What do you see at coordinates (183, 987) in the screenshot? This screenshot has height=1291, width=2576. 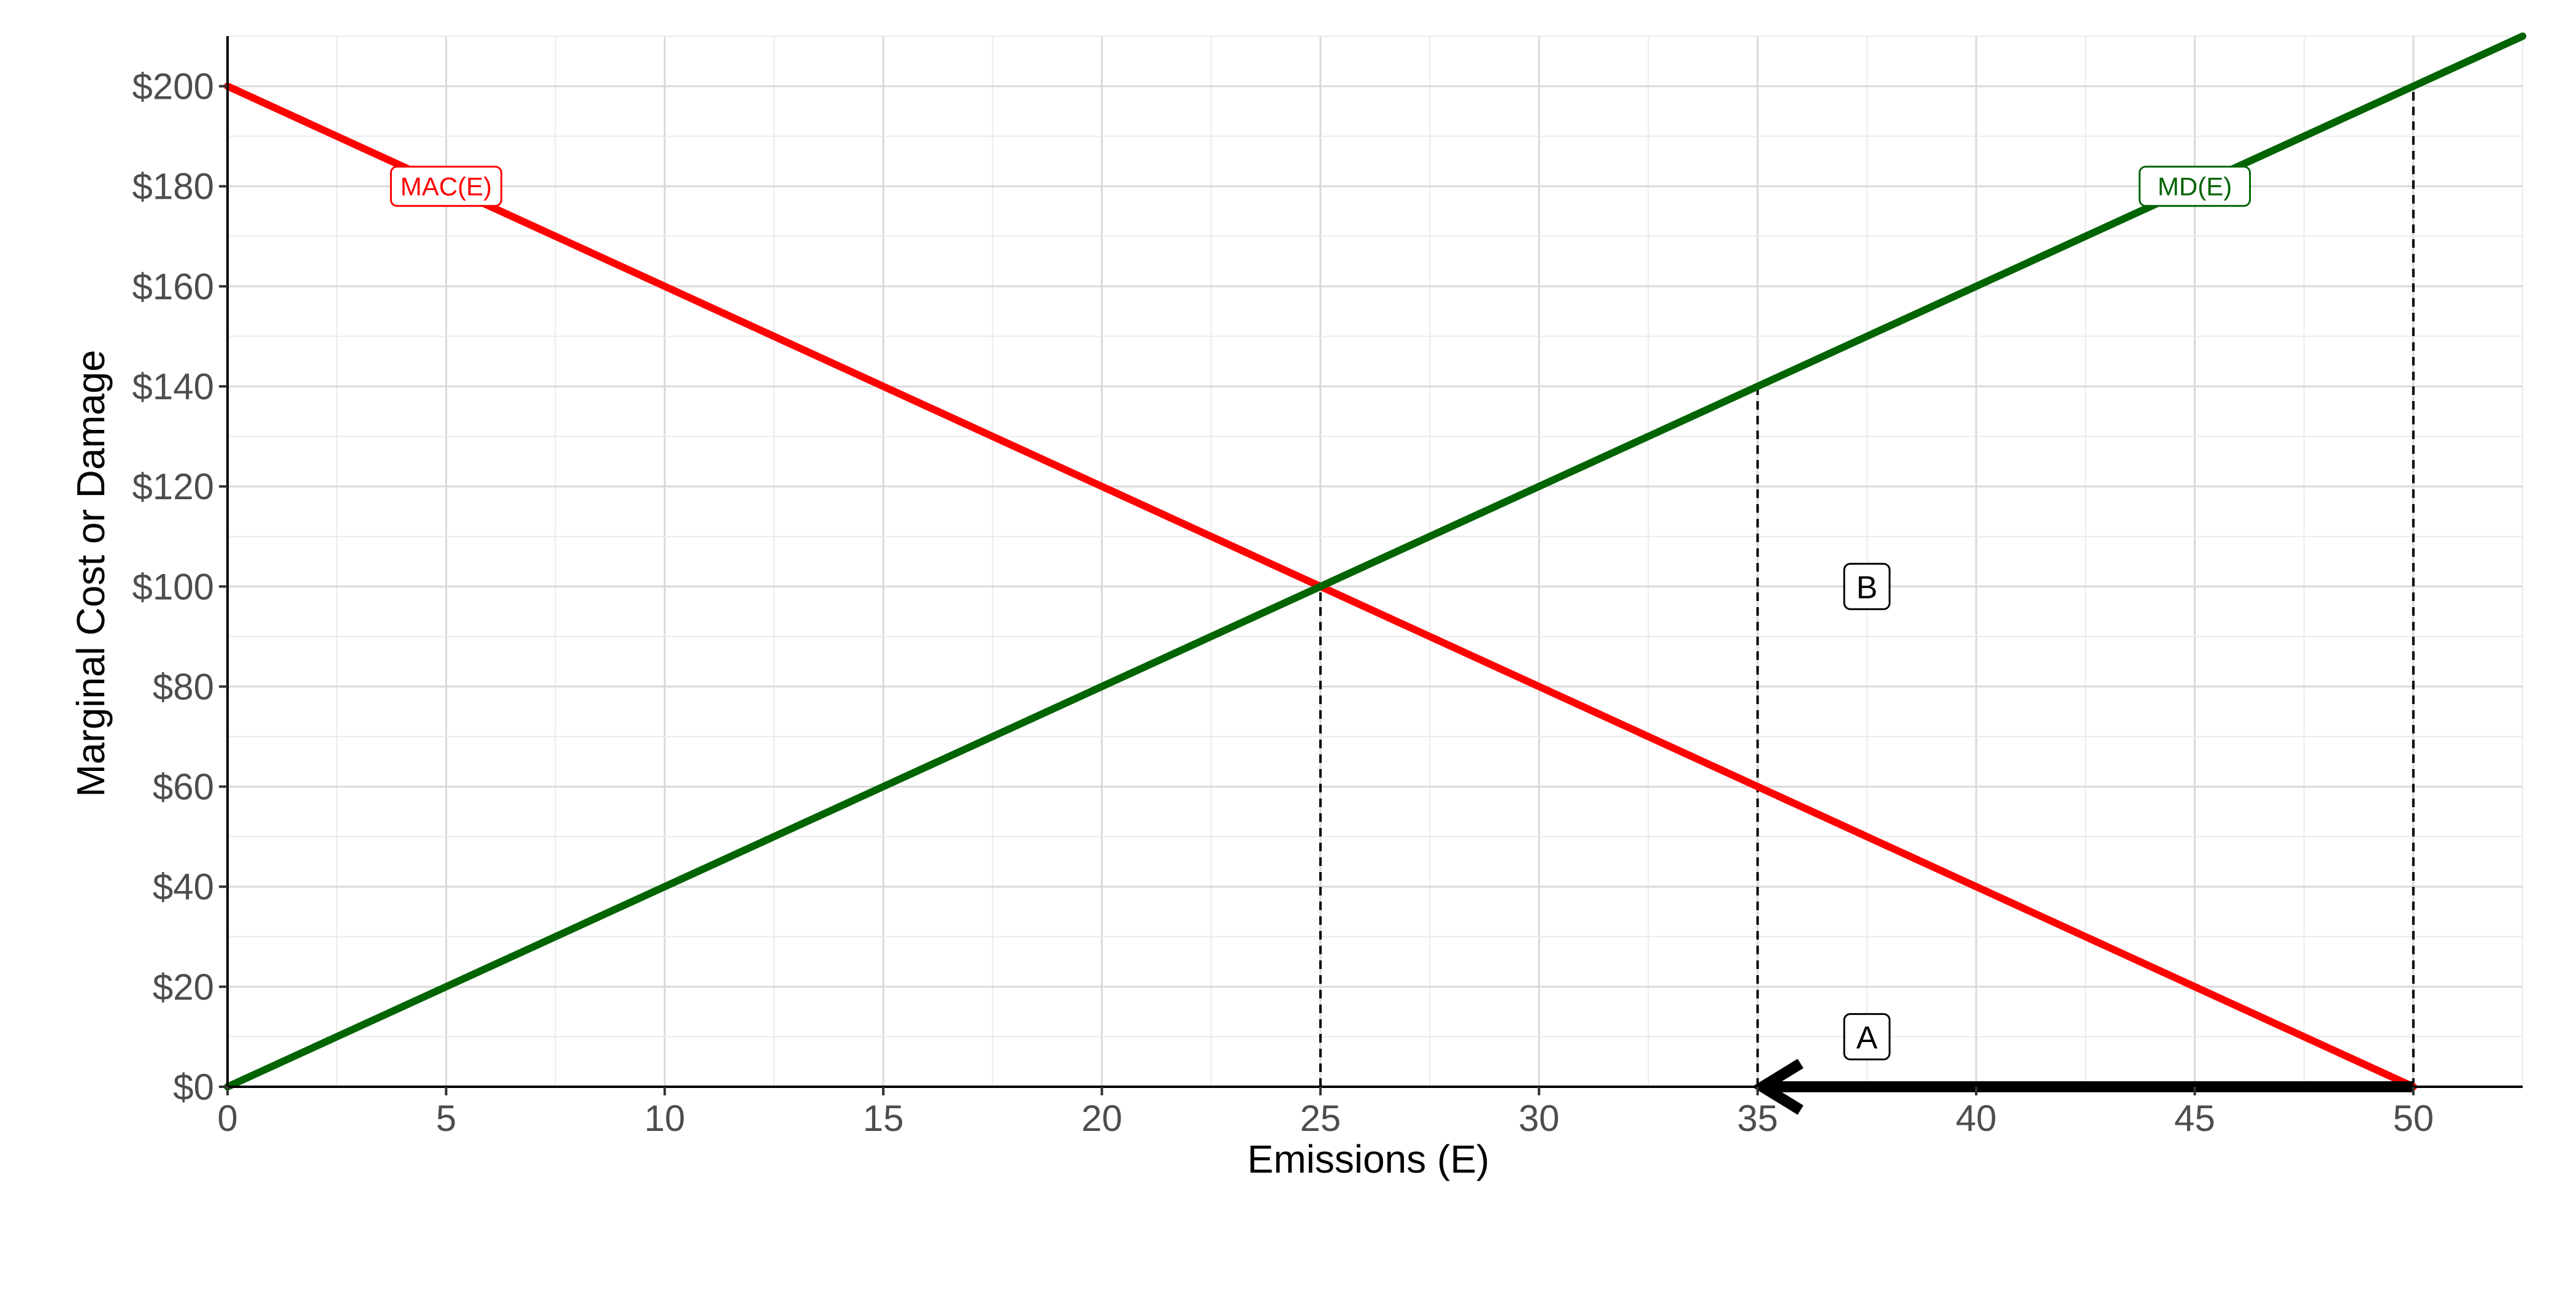 I see `y-tick-label: $20` at bounding box center [183, 987].